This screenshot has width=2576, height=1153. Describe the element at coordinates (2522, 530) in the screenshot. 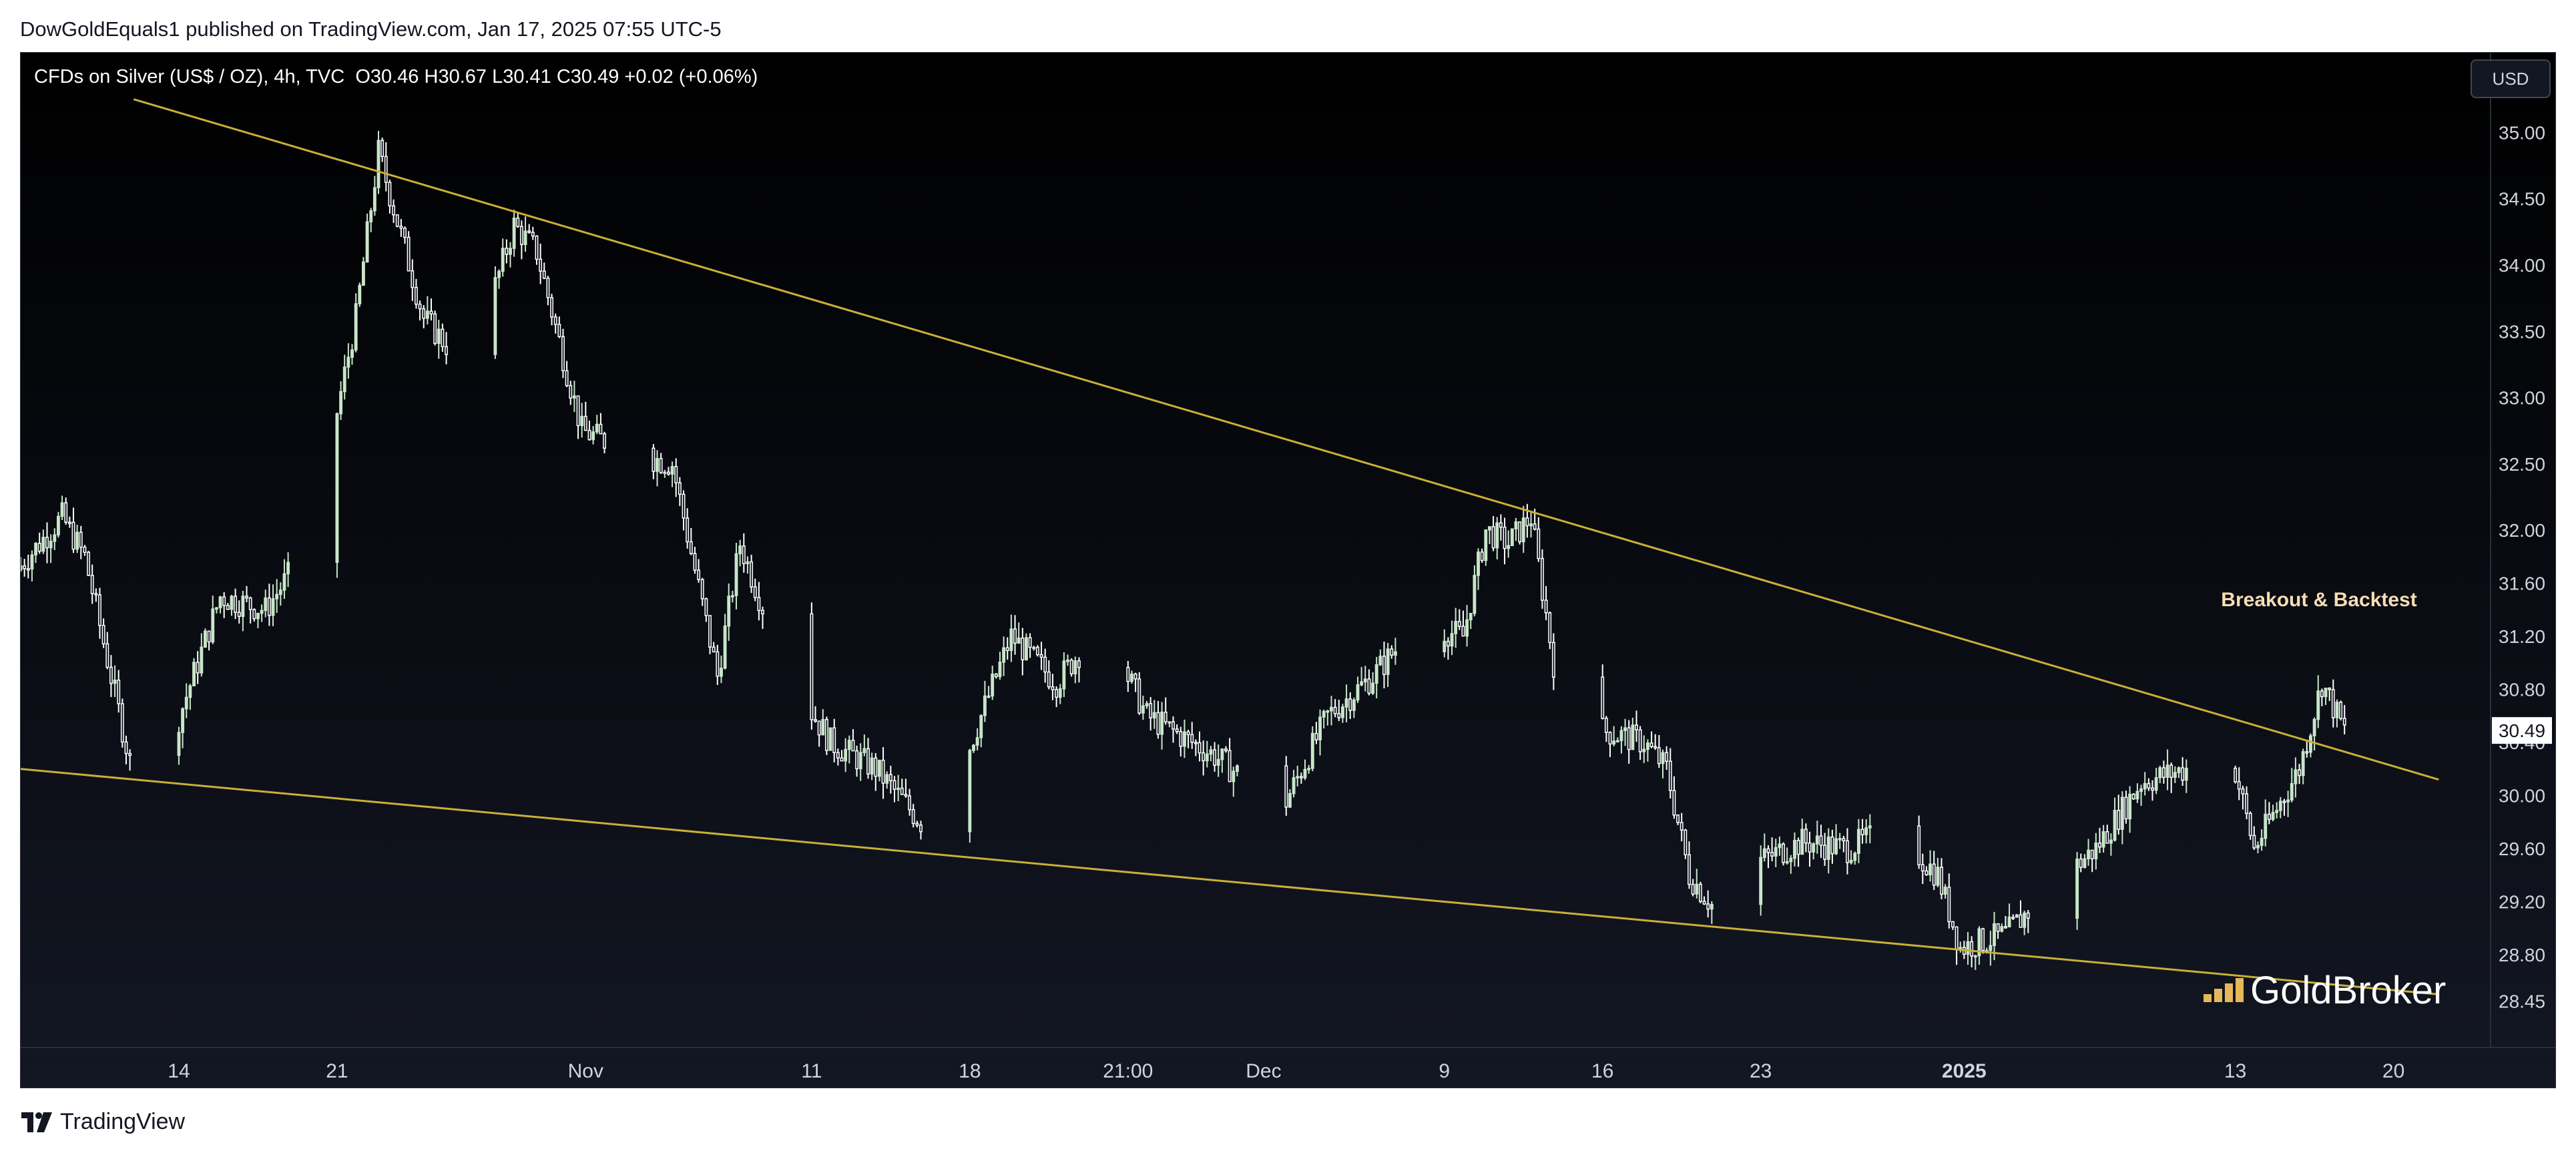

I see `price-axis-tick: 32.00` at that location.